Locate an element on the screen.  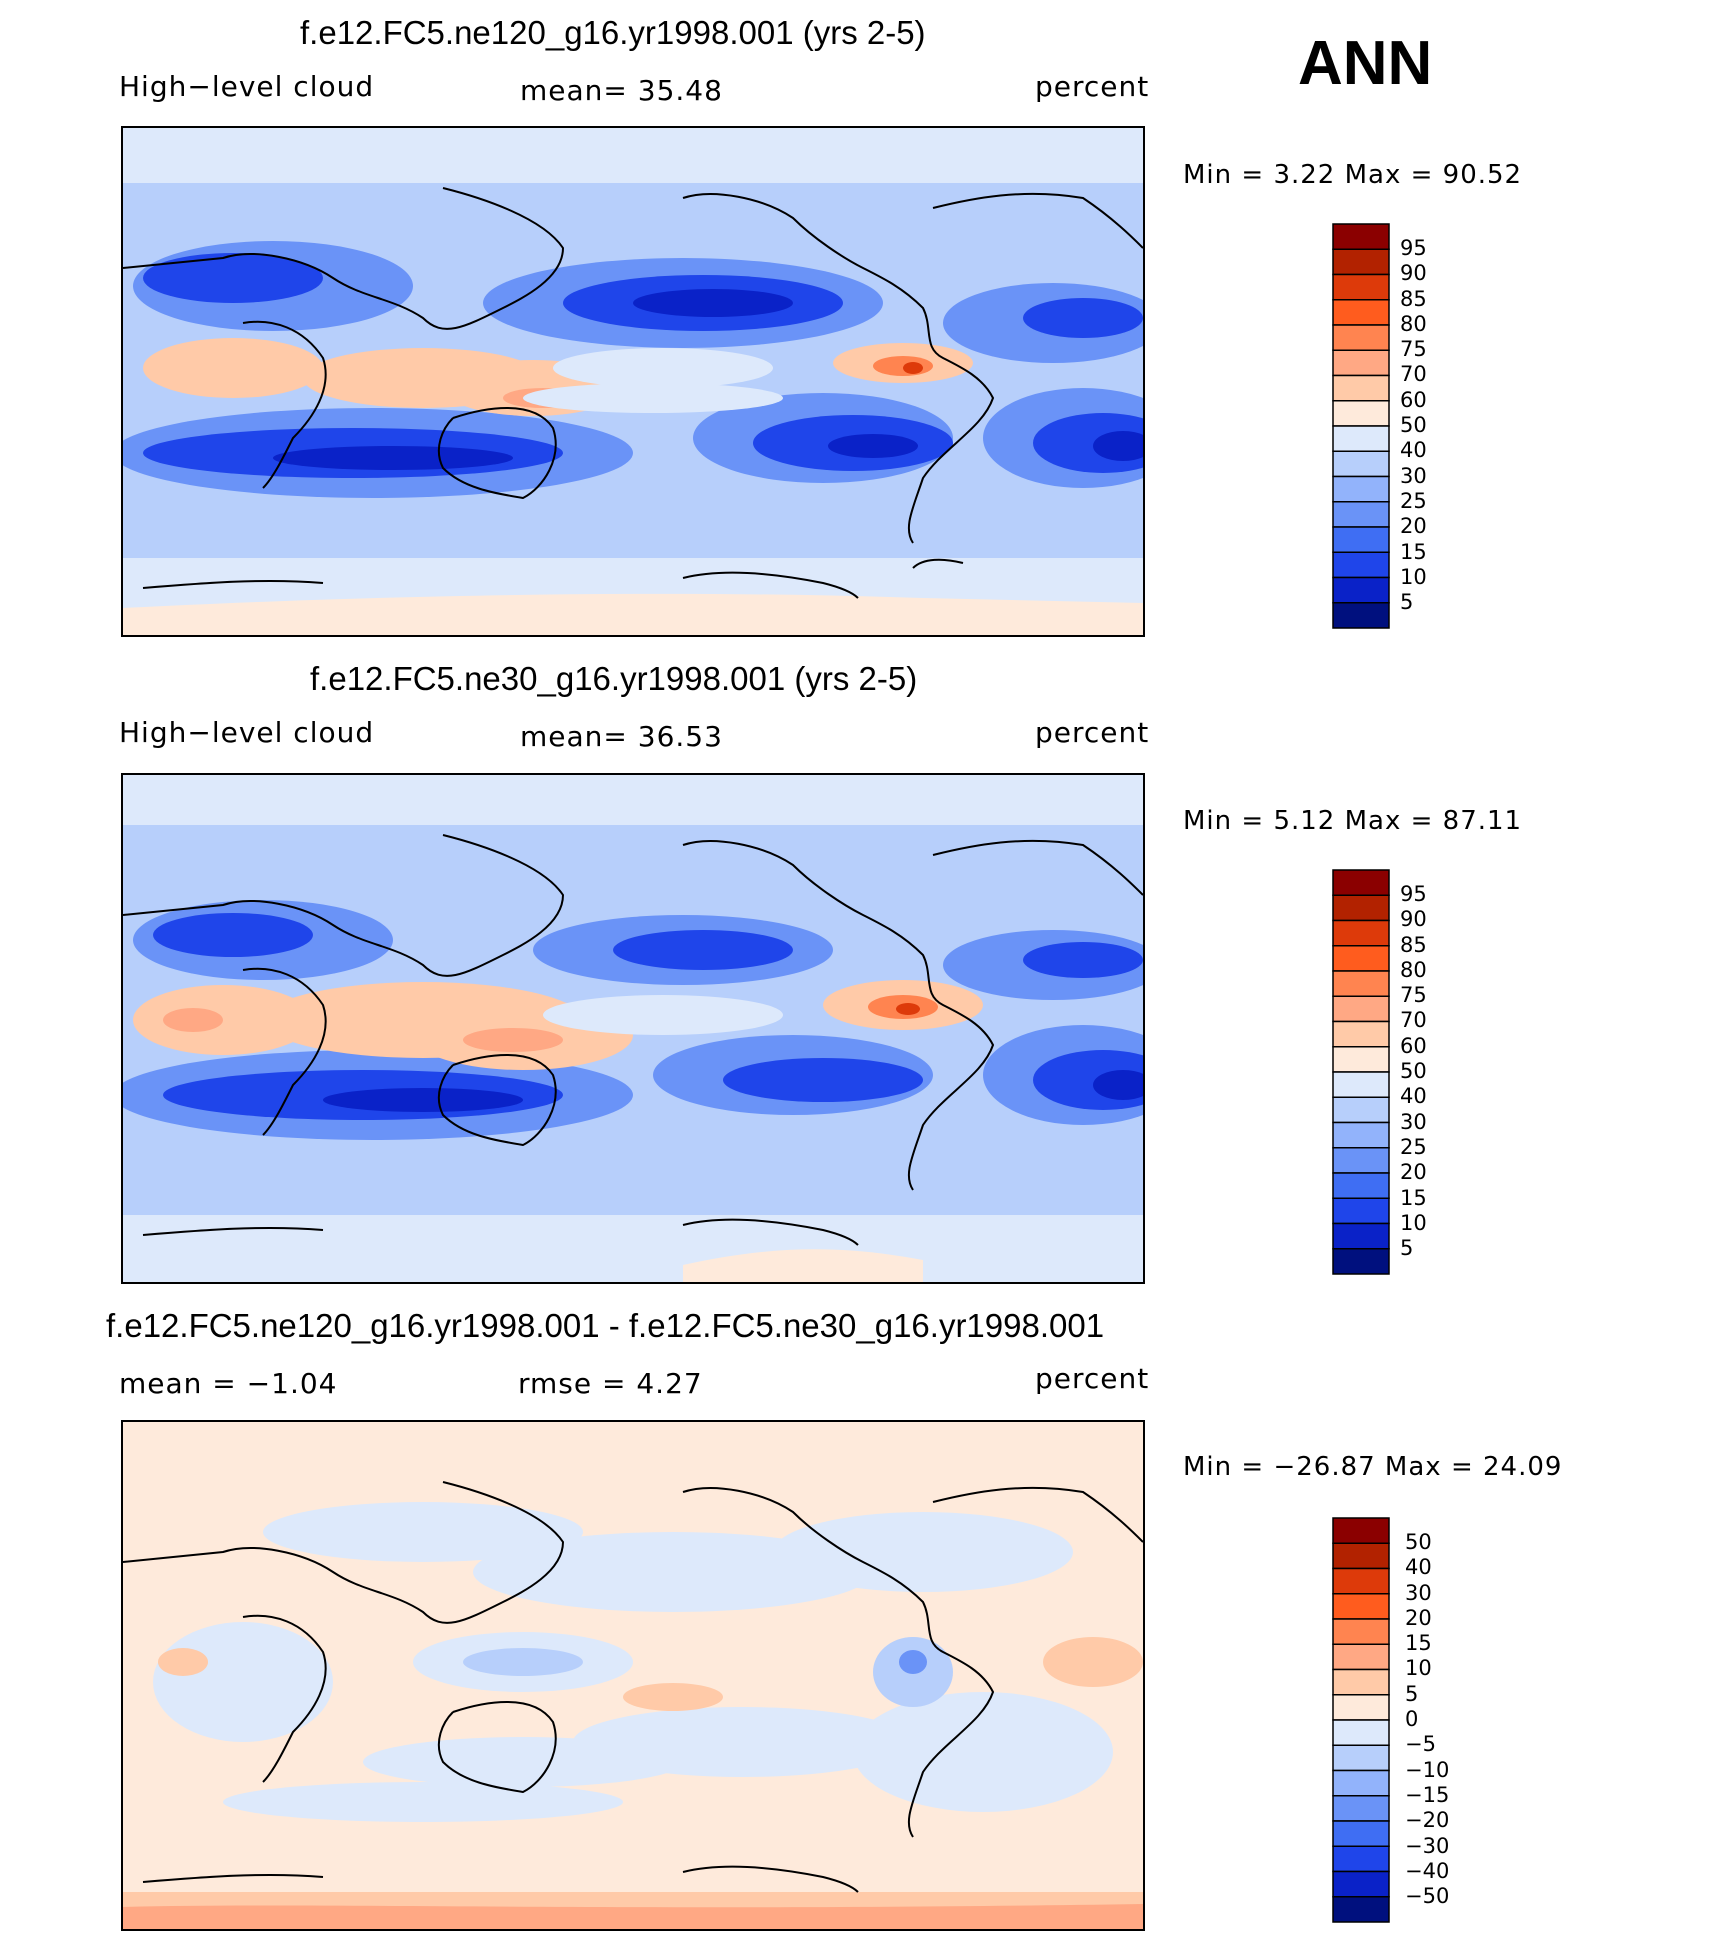
panel-1-colorbar-label: 95 is located at coordinates (1413, 248).